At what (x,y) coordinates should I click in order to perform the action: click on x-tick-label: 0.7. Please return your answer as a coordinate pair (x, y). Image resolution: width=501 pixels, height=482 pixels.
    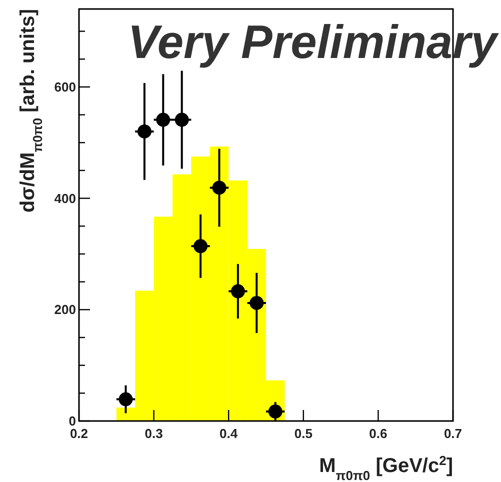
    Looking at the image, I should click on (453, 433).